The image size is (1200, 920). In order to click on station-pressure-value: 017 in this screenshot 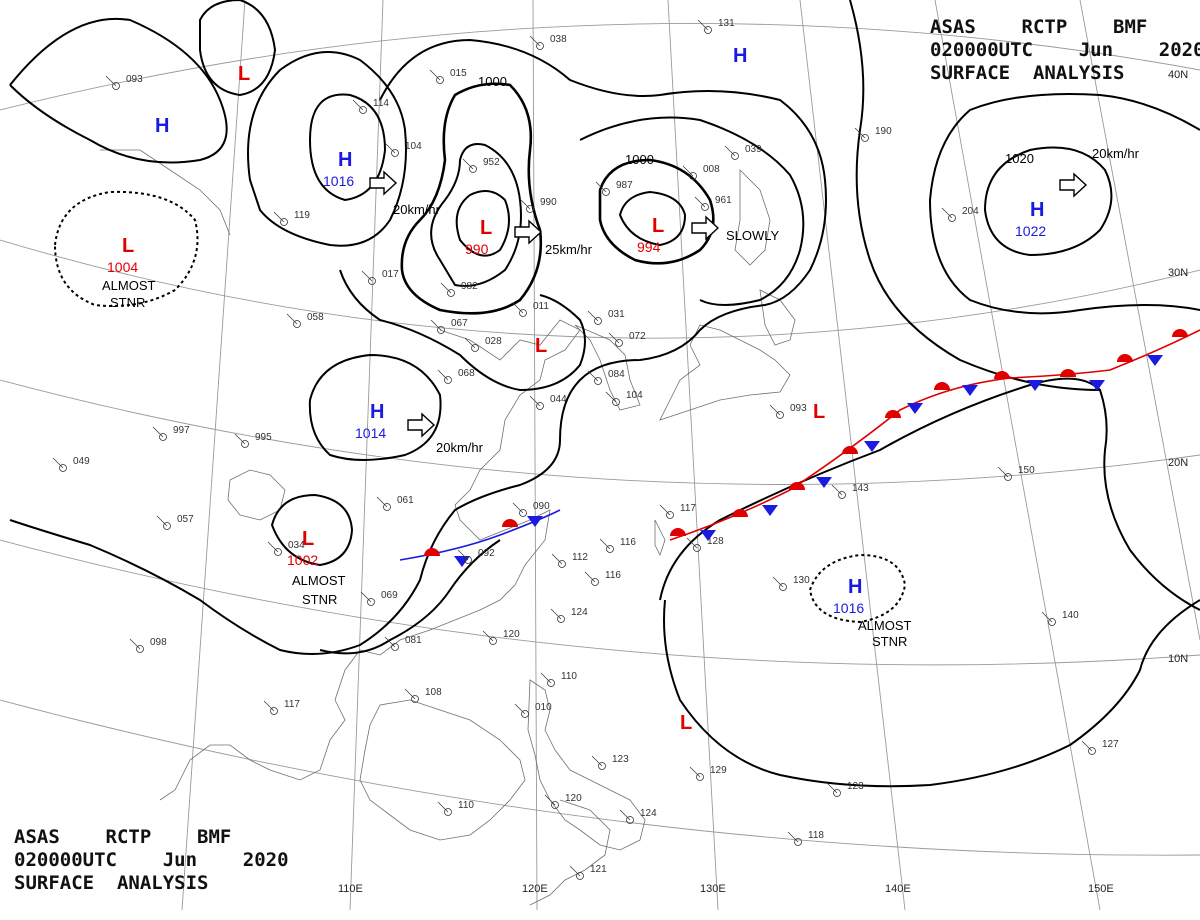, I will do `click(390, 274)`.